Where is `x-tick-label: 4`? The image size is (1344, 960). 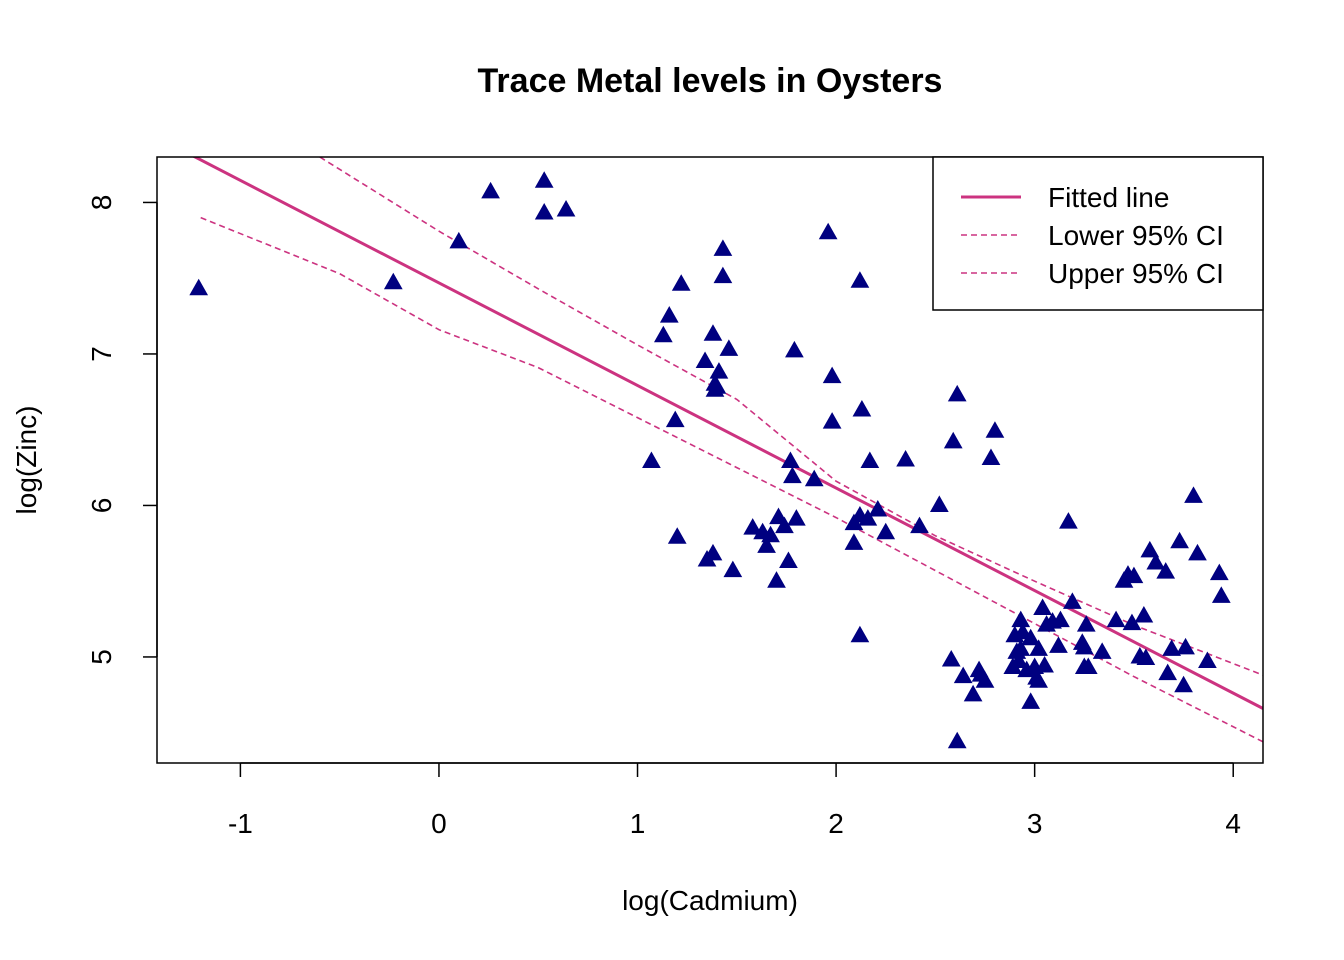 x-tick-label: 4 is located at coordinates (1233, 823).